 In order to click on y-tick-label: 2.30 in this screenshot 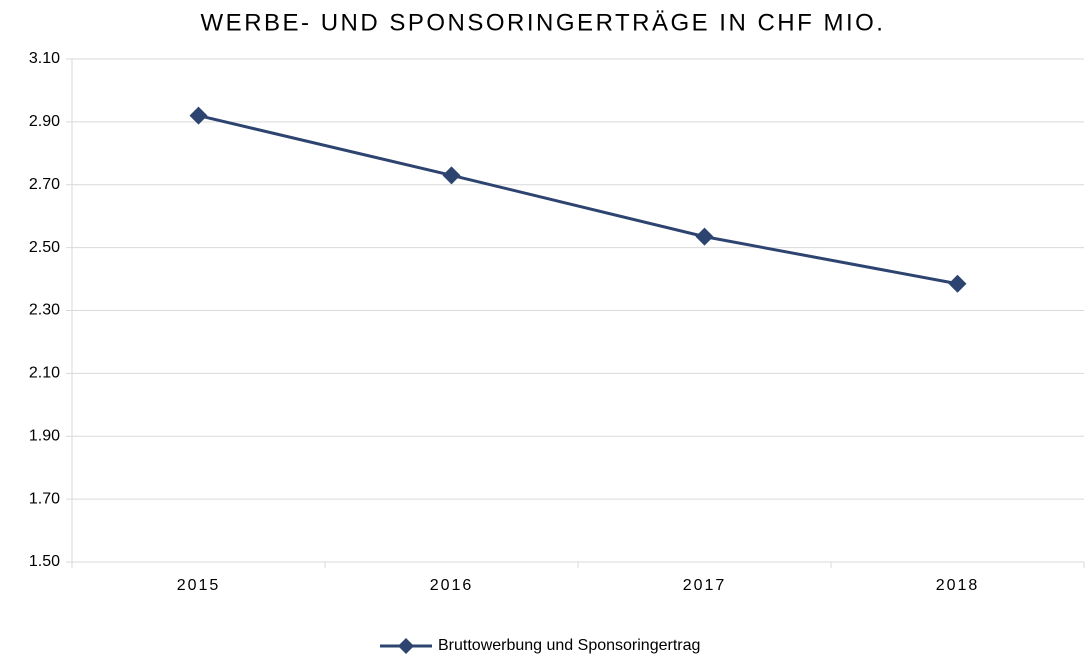, I will do `click(44, 310)`.